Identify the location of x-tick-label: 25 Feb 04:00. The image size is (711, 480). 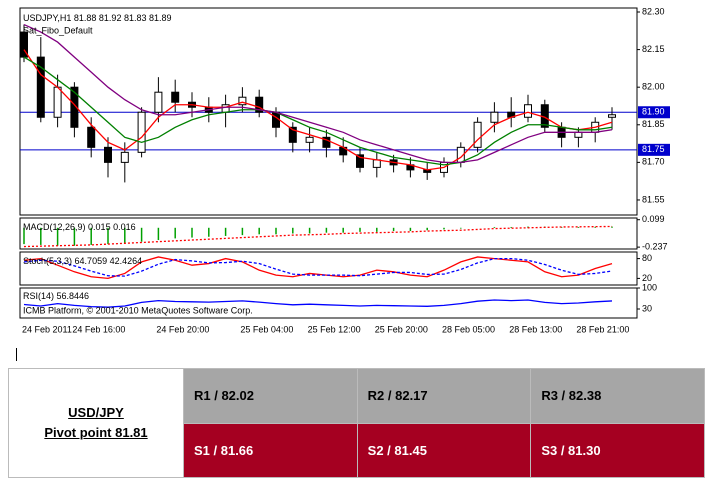
(266, 329).